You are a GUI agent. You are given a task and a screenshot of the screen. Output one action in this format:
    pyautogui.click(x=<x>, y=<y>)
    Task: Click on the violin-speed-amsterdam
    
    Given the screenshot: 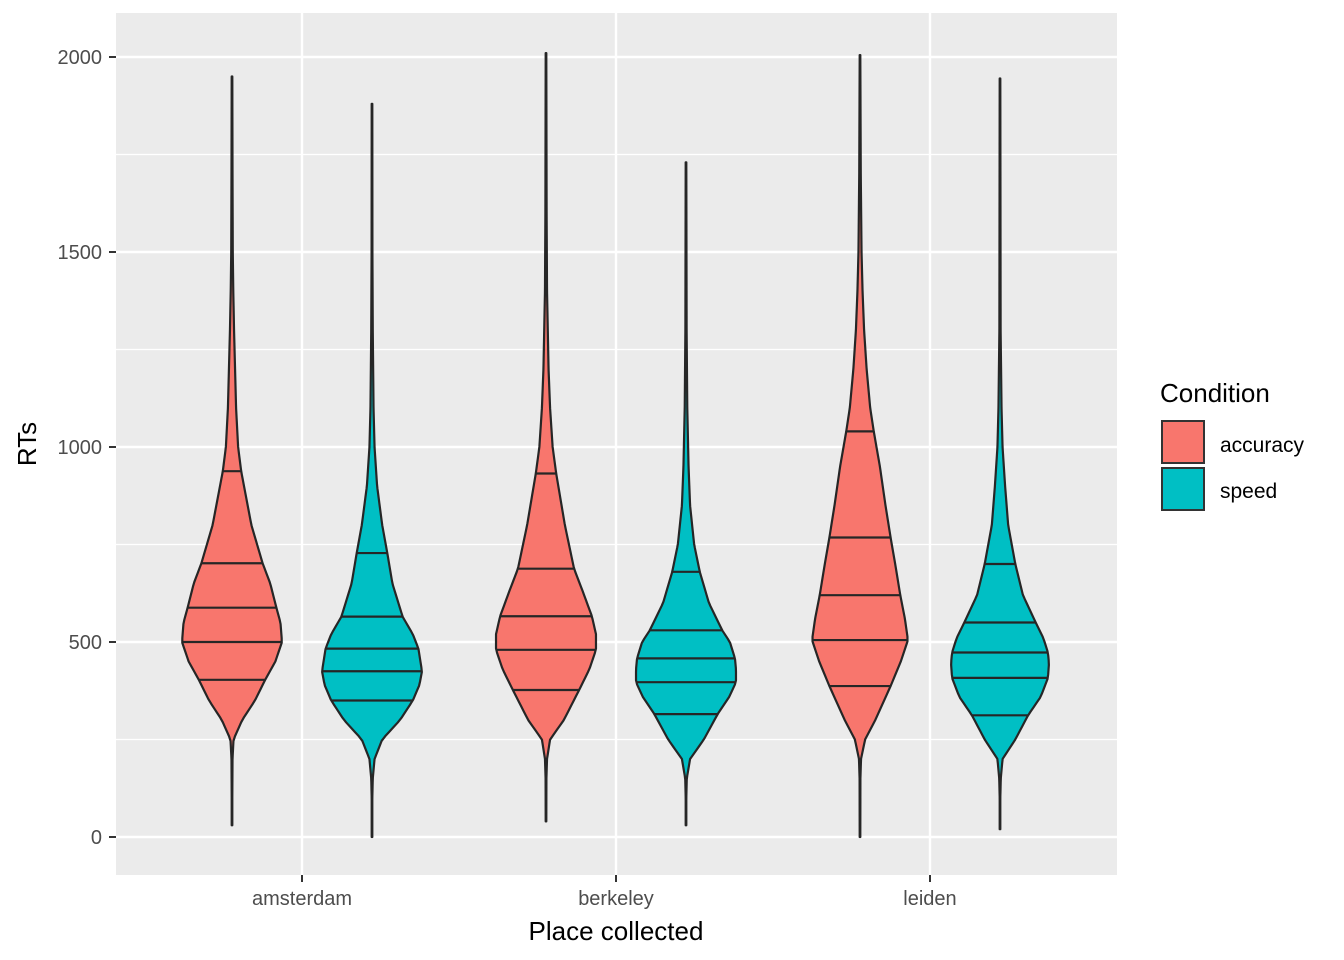 What is the action you would take?
    pyautogui.click(x=372, y=470)
    